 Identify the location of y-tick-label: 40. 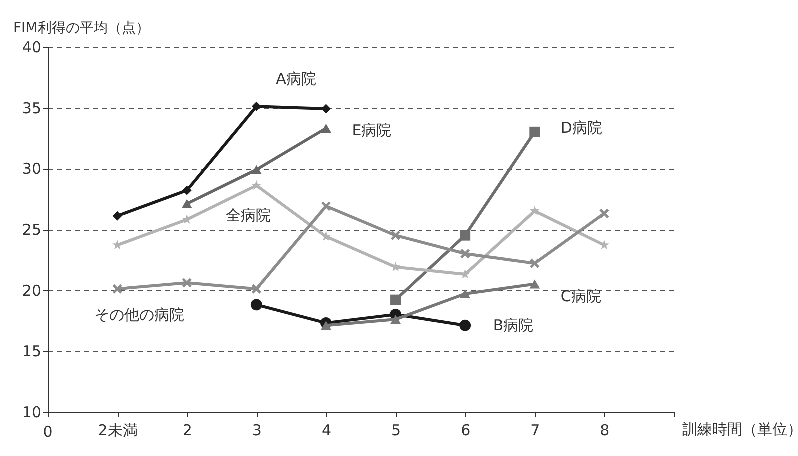
(32, 47).